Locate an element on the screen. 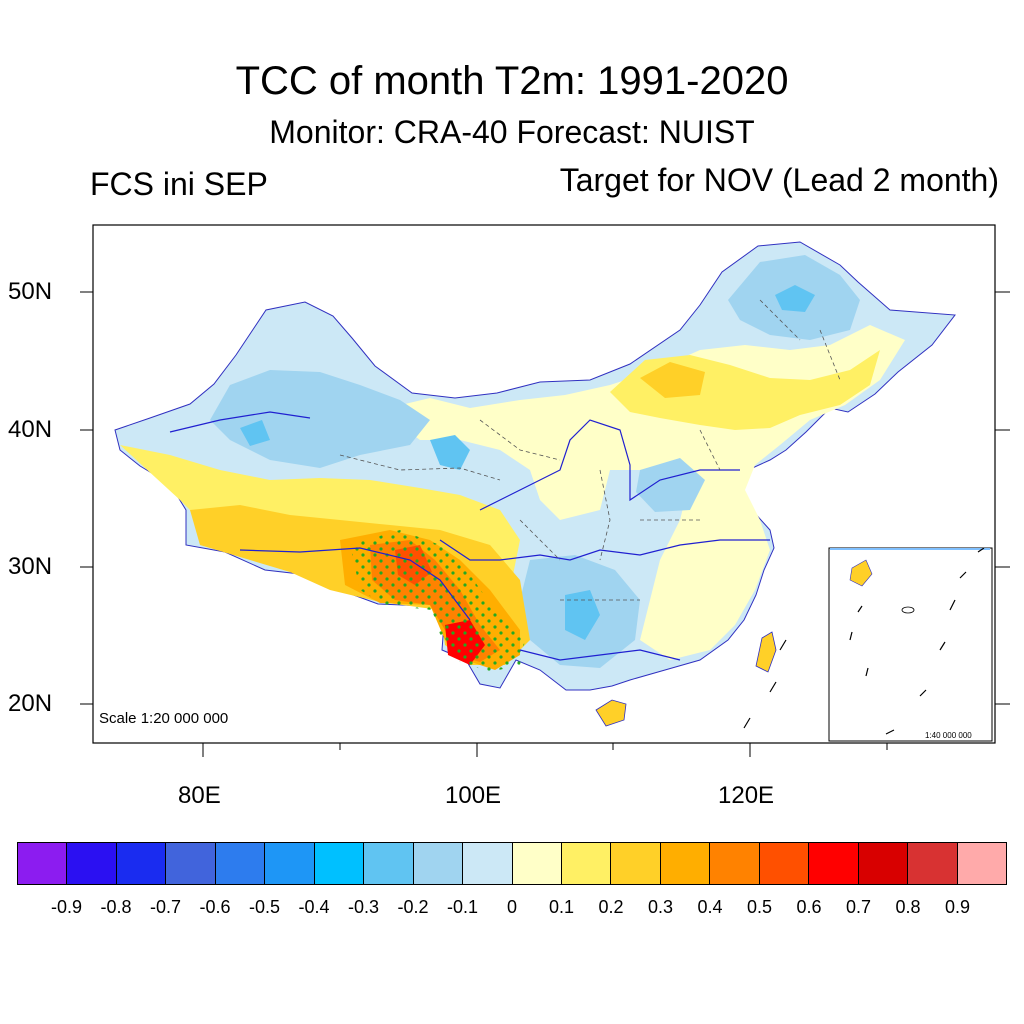 The height and width of the screenshot is (1024, 1024). province-boundaries is located at coordinates (590, 450).